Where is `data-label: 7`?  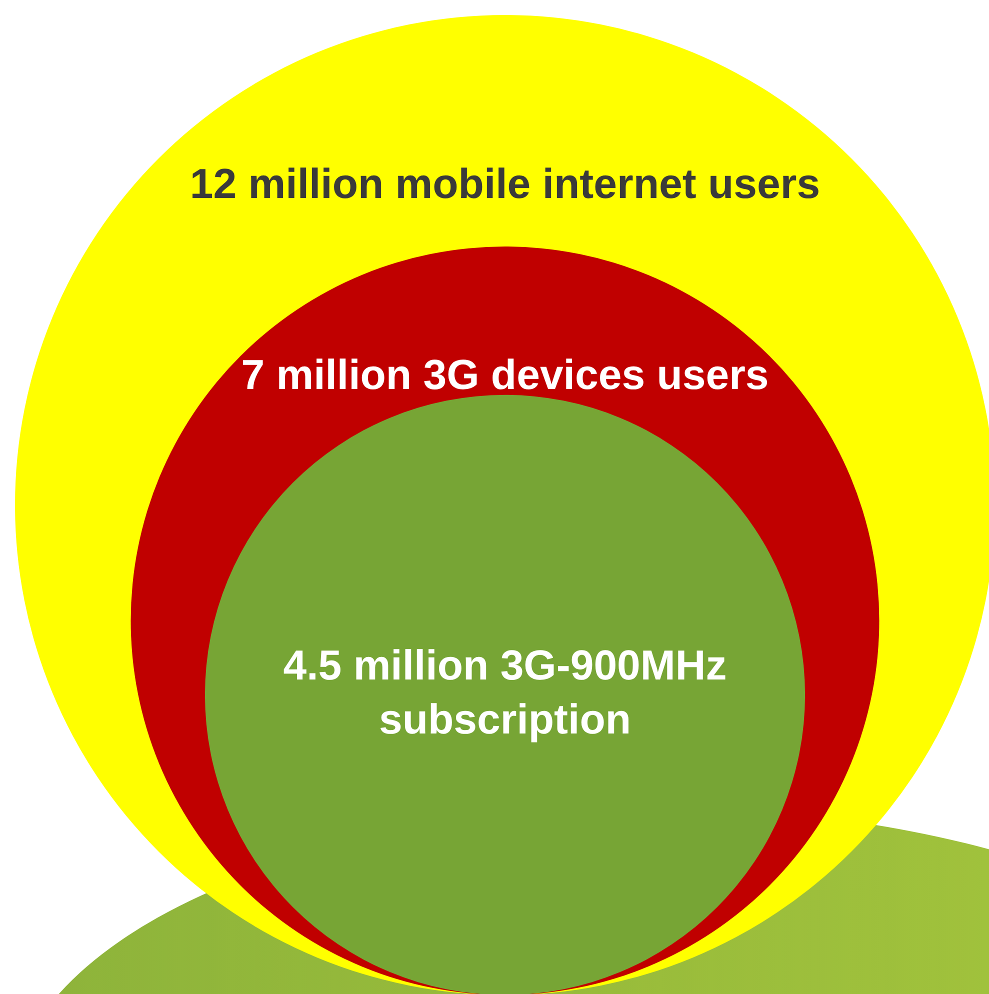 data-label: 7 is located at coordinates (253, 374).